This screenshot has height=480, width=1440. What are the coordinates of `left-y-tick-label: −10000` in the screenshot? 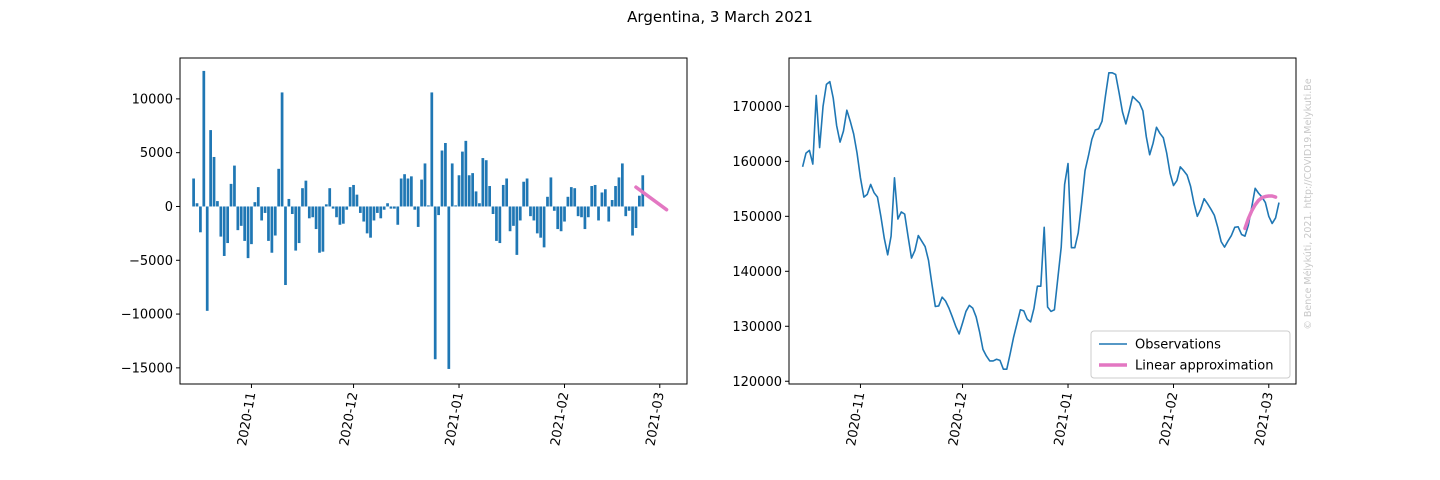 It's located at (147, 315).